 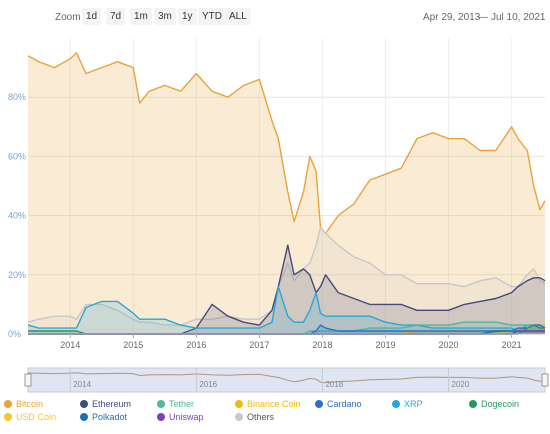 What do you see at coordinates (14, 334) in the screenshot?
I see `y-tick-label: 0%` at bounding box center [14, 334].